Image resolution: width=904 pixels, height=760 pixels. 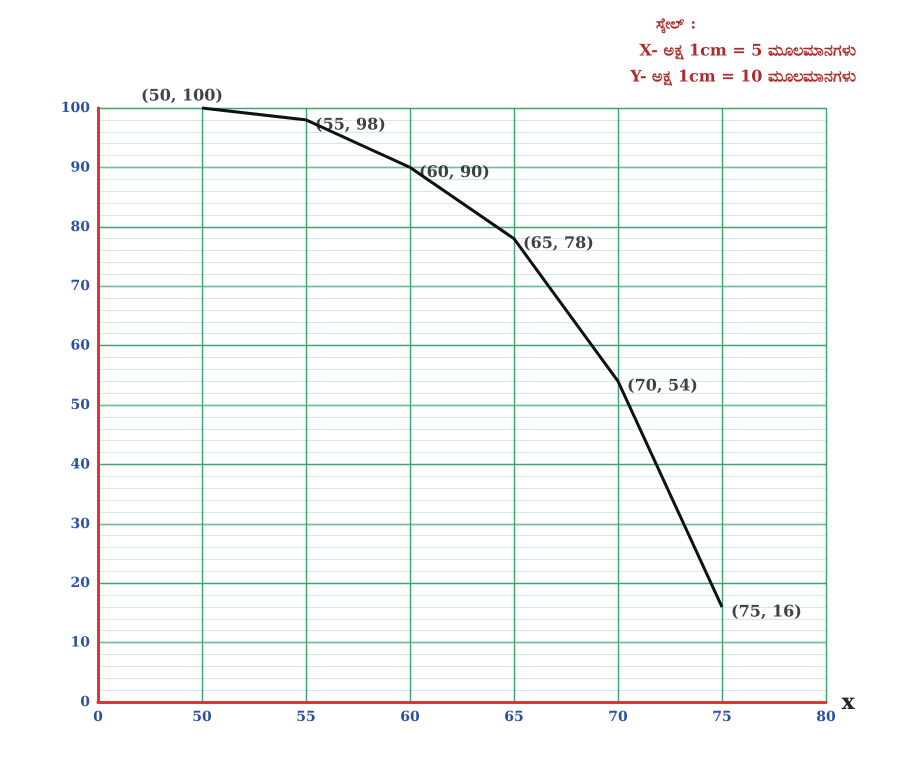 What do you see at coordinates (85, 702) in the screenshot?
I see `y-tick-label: 0` at bounding box center [85, 702].